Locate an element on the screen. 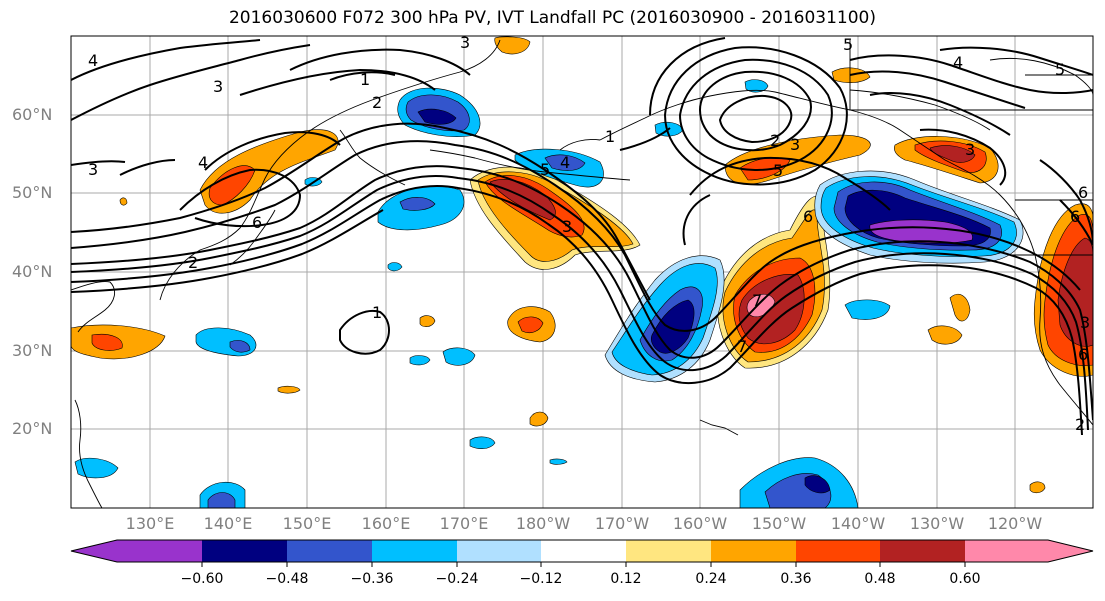 This screenshot has width=1105, height=601. lon-label: 170°W is located at coordinates (622, 523).